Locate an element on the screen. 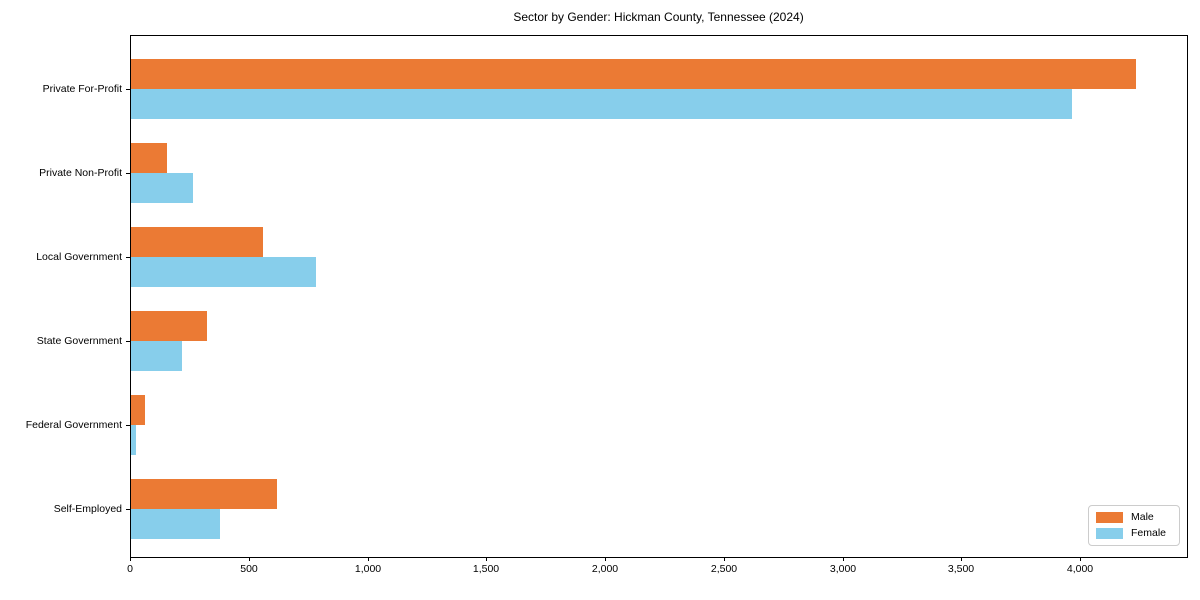  x-tick-label: 1,000 is located at coordinates (368, 569).